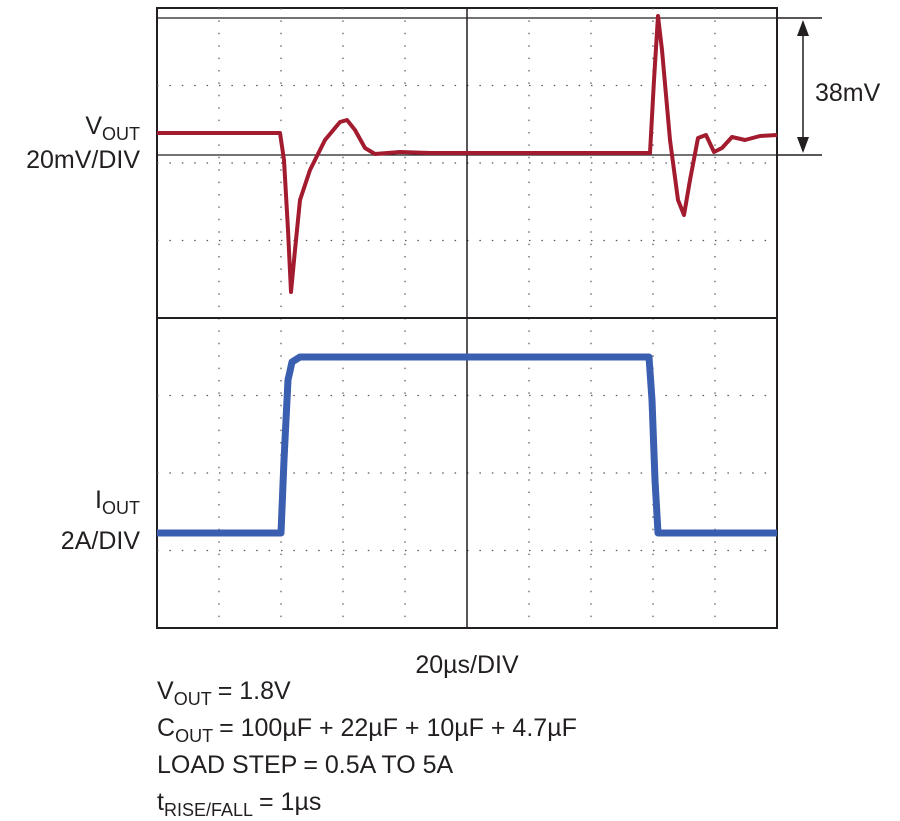  What do you see at coordinates (290, 802) in the screenshot?
I see `condition-text: = 1µs` at bounding box center [290, 802].